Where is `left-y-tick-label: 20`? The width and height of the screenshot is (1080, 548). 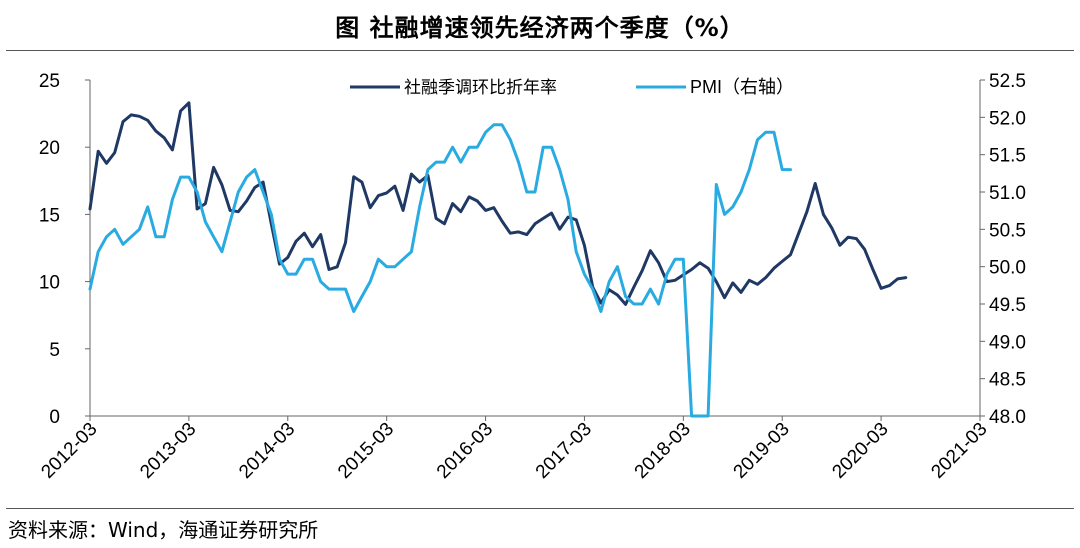 left-y-tick-label: 20 is located at coordinates (49, 148).